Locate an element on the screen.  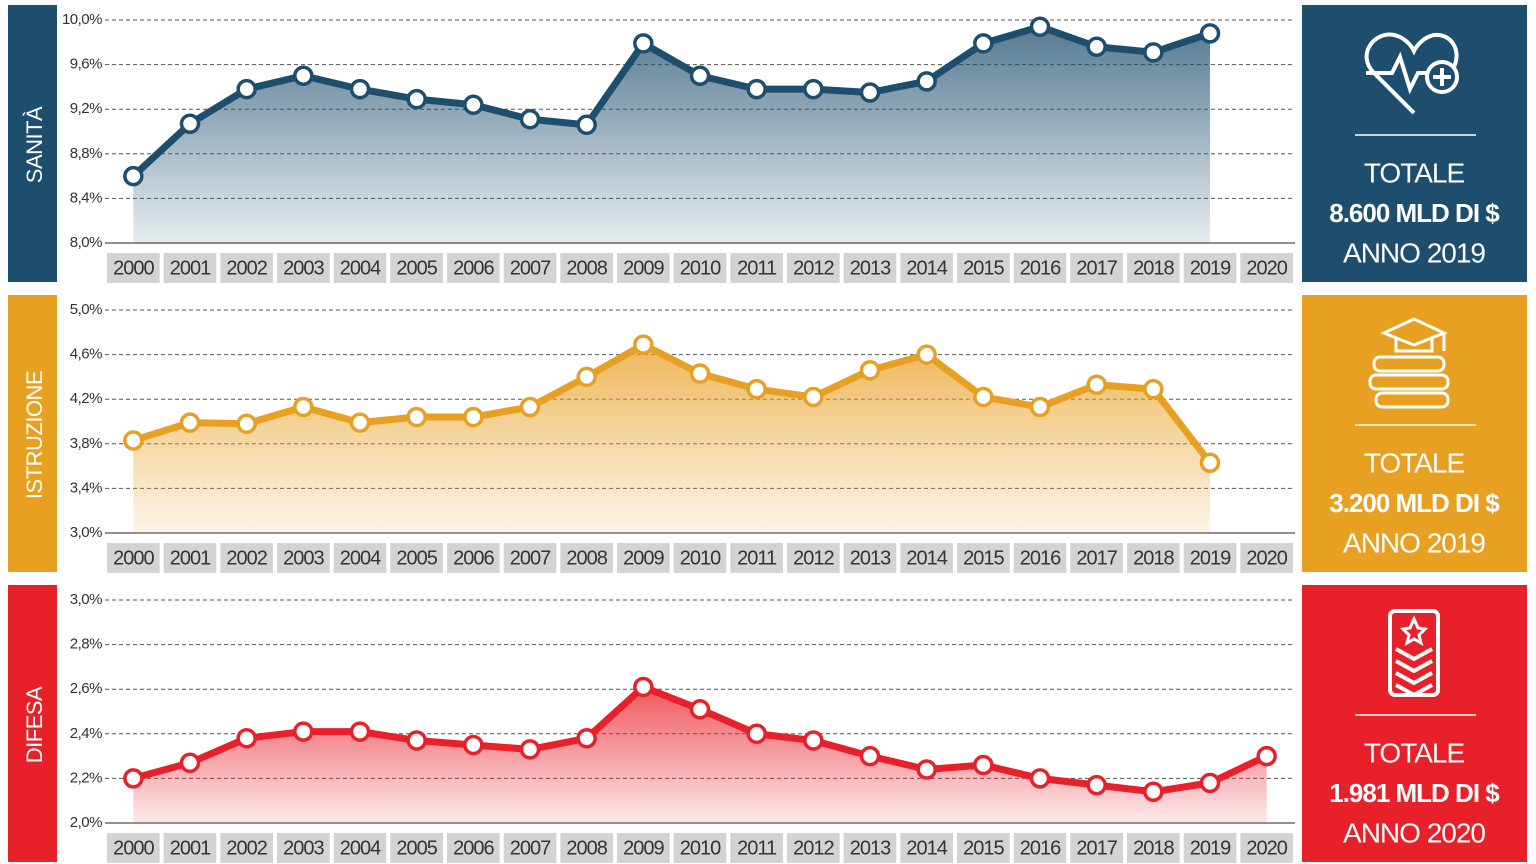
icon-plus is located at coordinates (1442, 77).